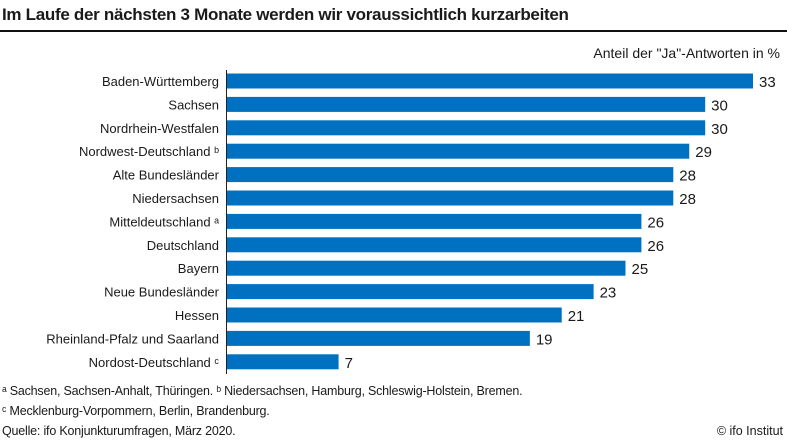 Image resolution: width=787 pixels, height=443 pixels. I want to click on unit-label: Anteil der "Ja"-Antworten in %, so click(686, 53).